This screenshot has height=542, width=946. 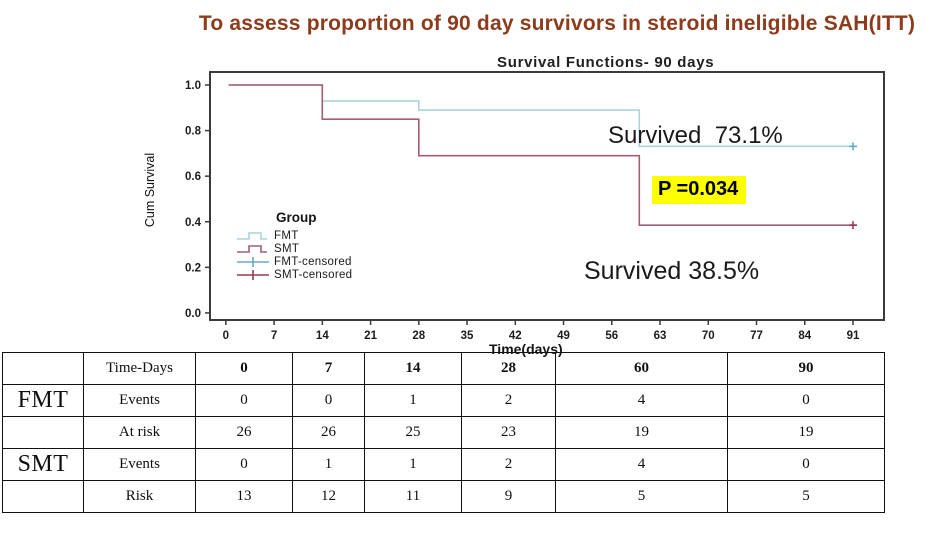 I want to click on table-row: At risk 26 26 25 23 19 19, so click(x=443, y=432).